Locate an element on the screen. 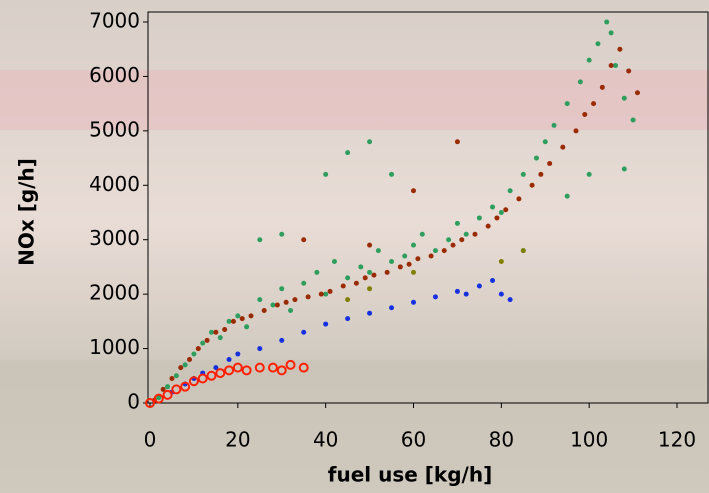  y-tick-label: 6000 is located at coordinates (114, 75).